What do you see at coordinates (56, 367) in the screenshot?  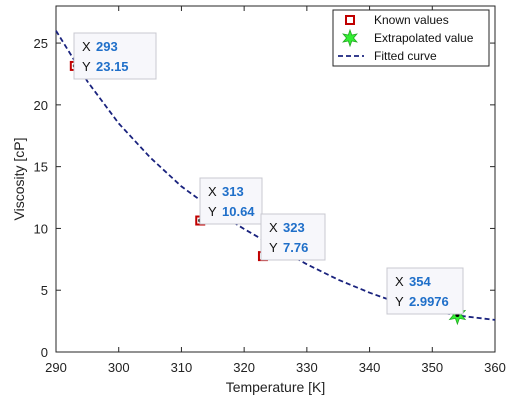 I see `x-tick-label: 290` at bounding box center [56, 367].